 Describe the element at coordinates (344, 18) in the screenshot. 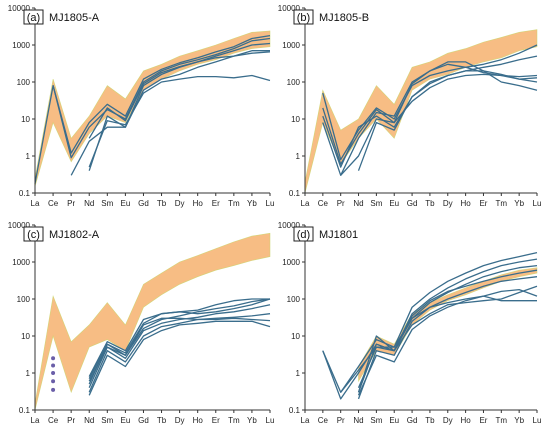

I see `panel-title: MJ1805-B` at that location.